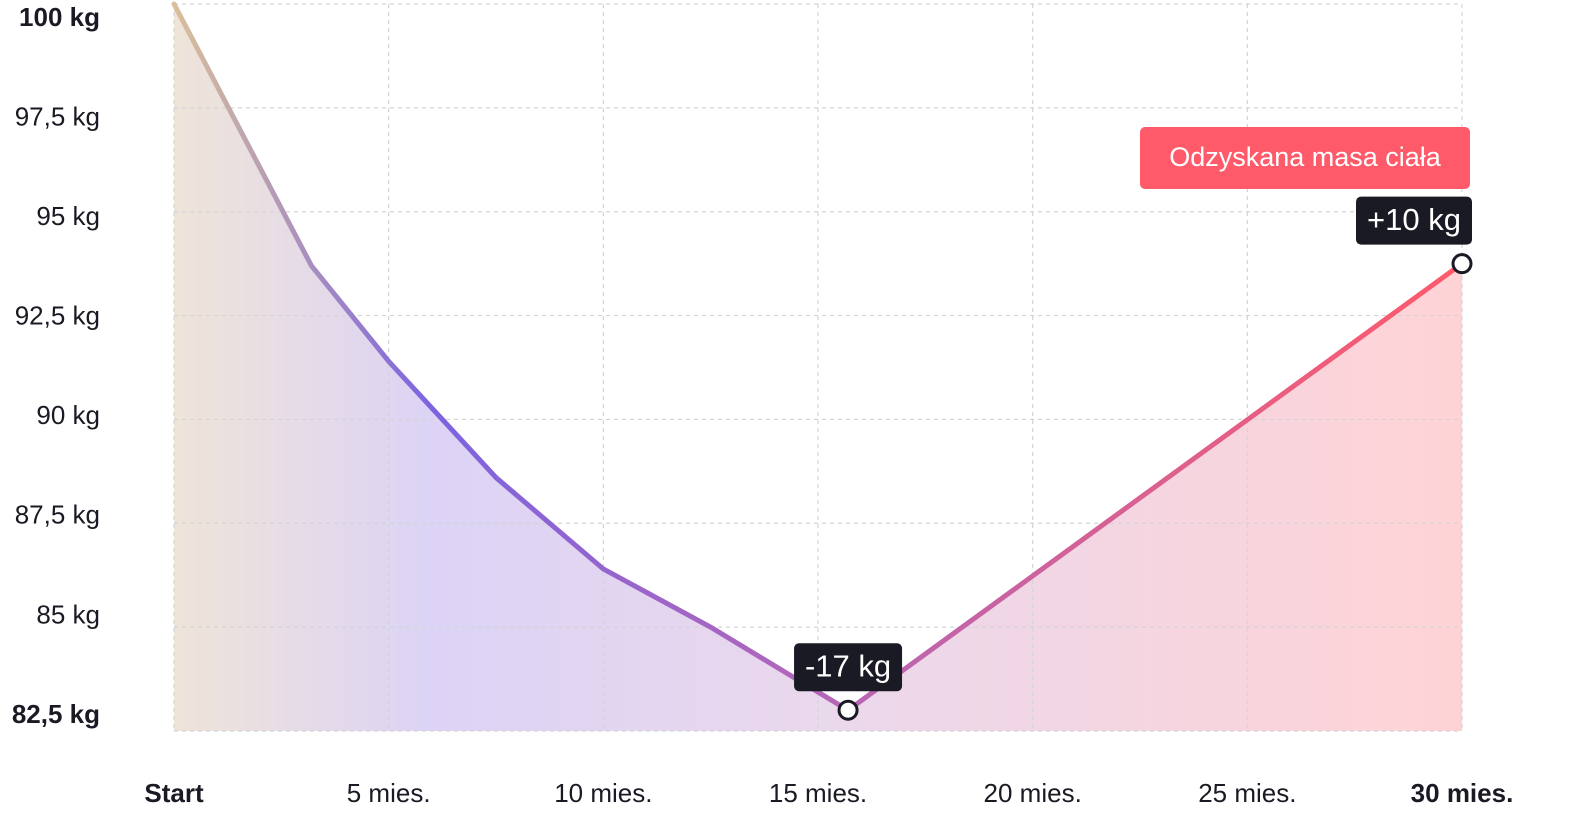  I want to click on annotation-badge: Odzyskana masa ciała, so click(1305, 157).